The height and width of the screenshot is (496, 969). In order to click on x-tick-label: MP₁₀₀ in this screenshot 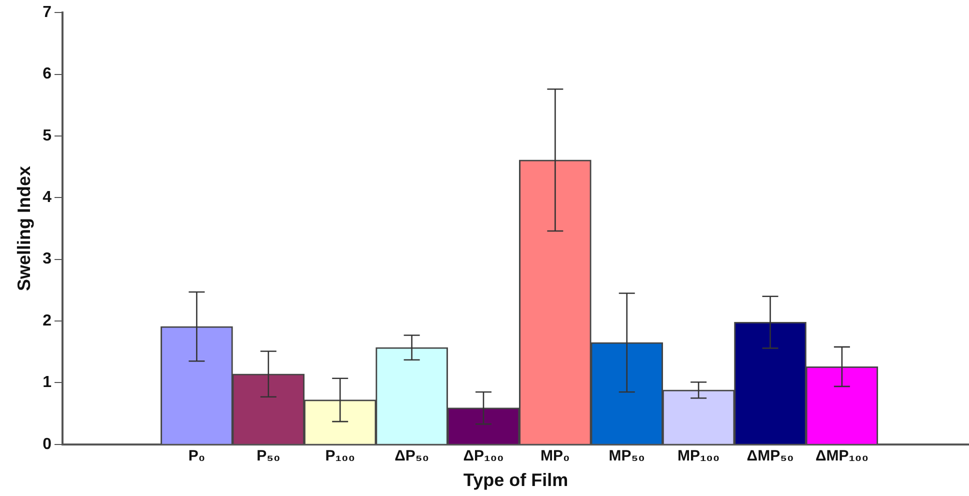, I will do `click(698, 456)`.